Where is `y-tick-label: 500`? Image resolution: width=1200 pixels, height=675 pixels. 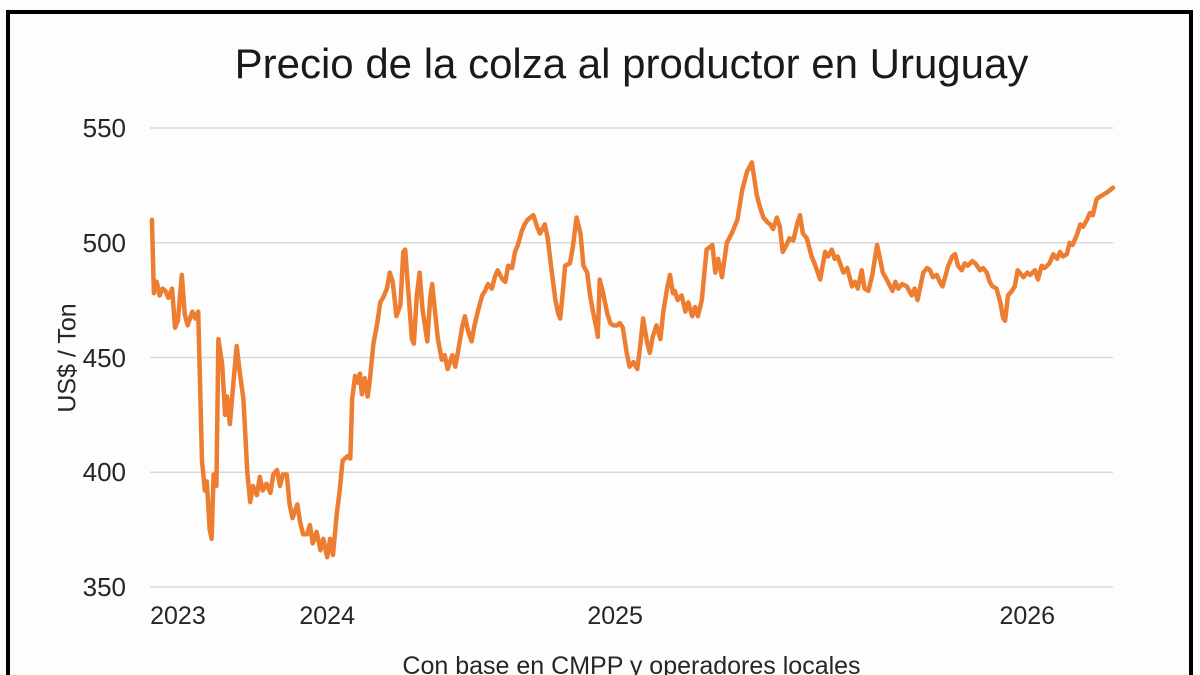 y-tick-label: 500 is located at coordinates (104, 242).